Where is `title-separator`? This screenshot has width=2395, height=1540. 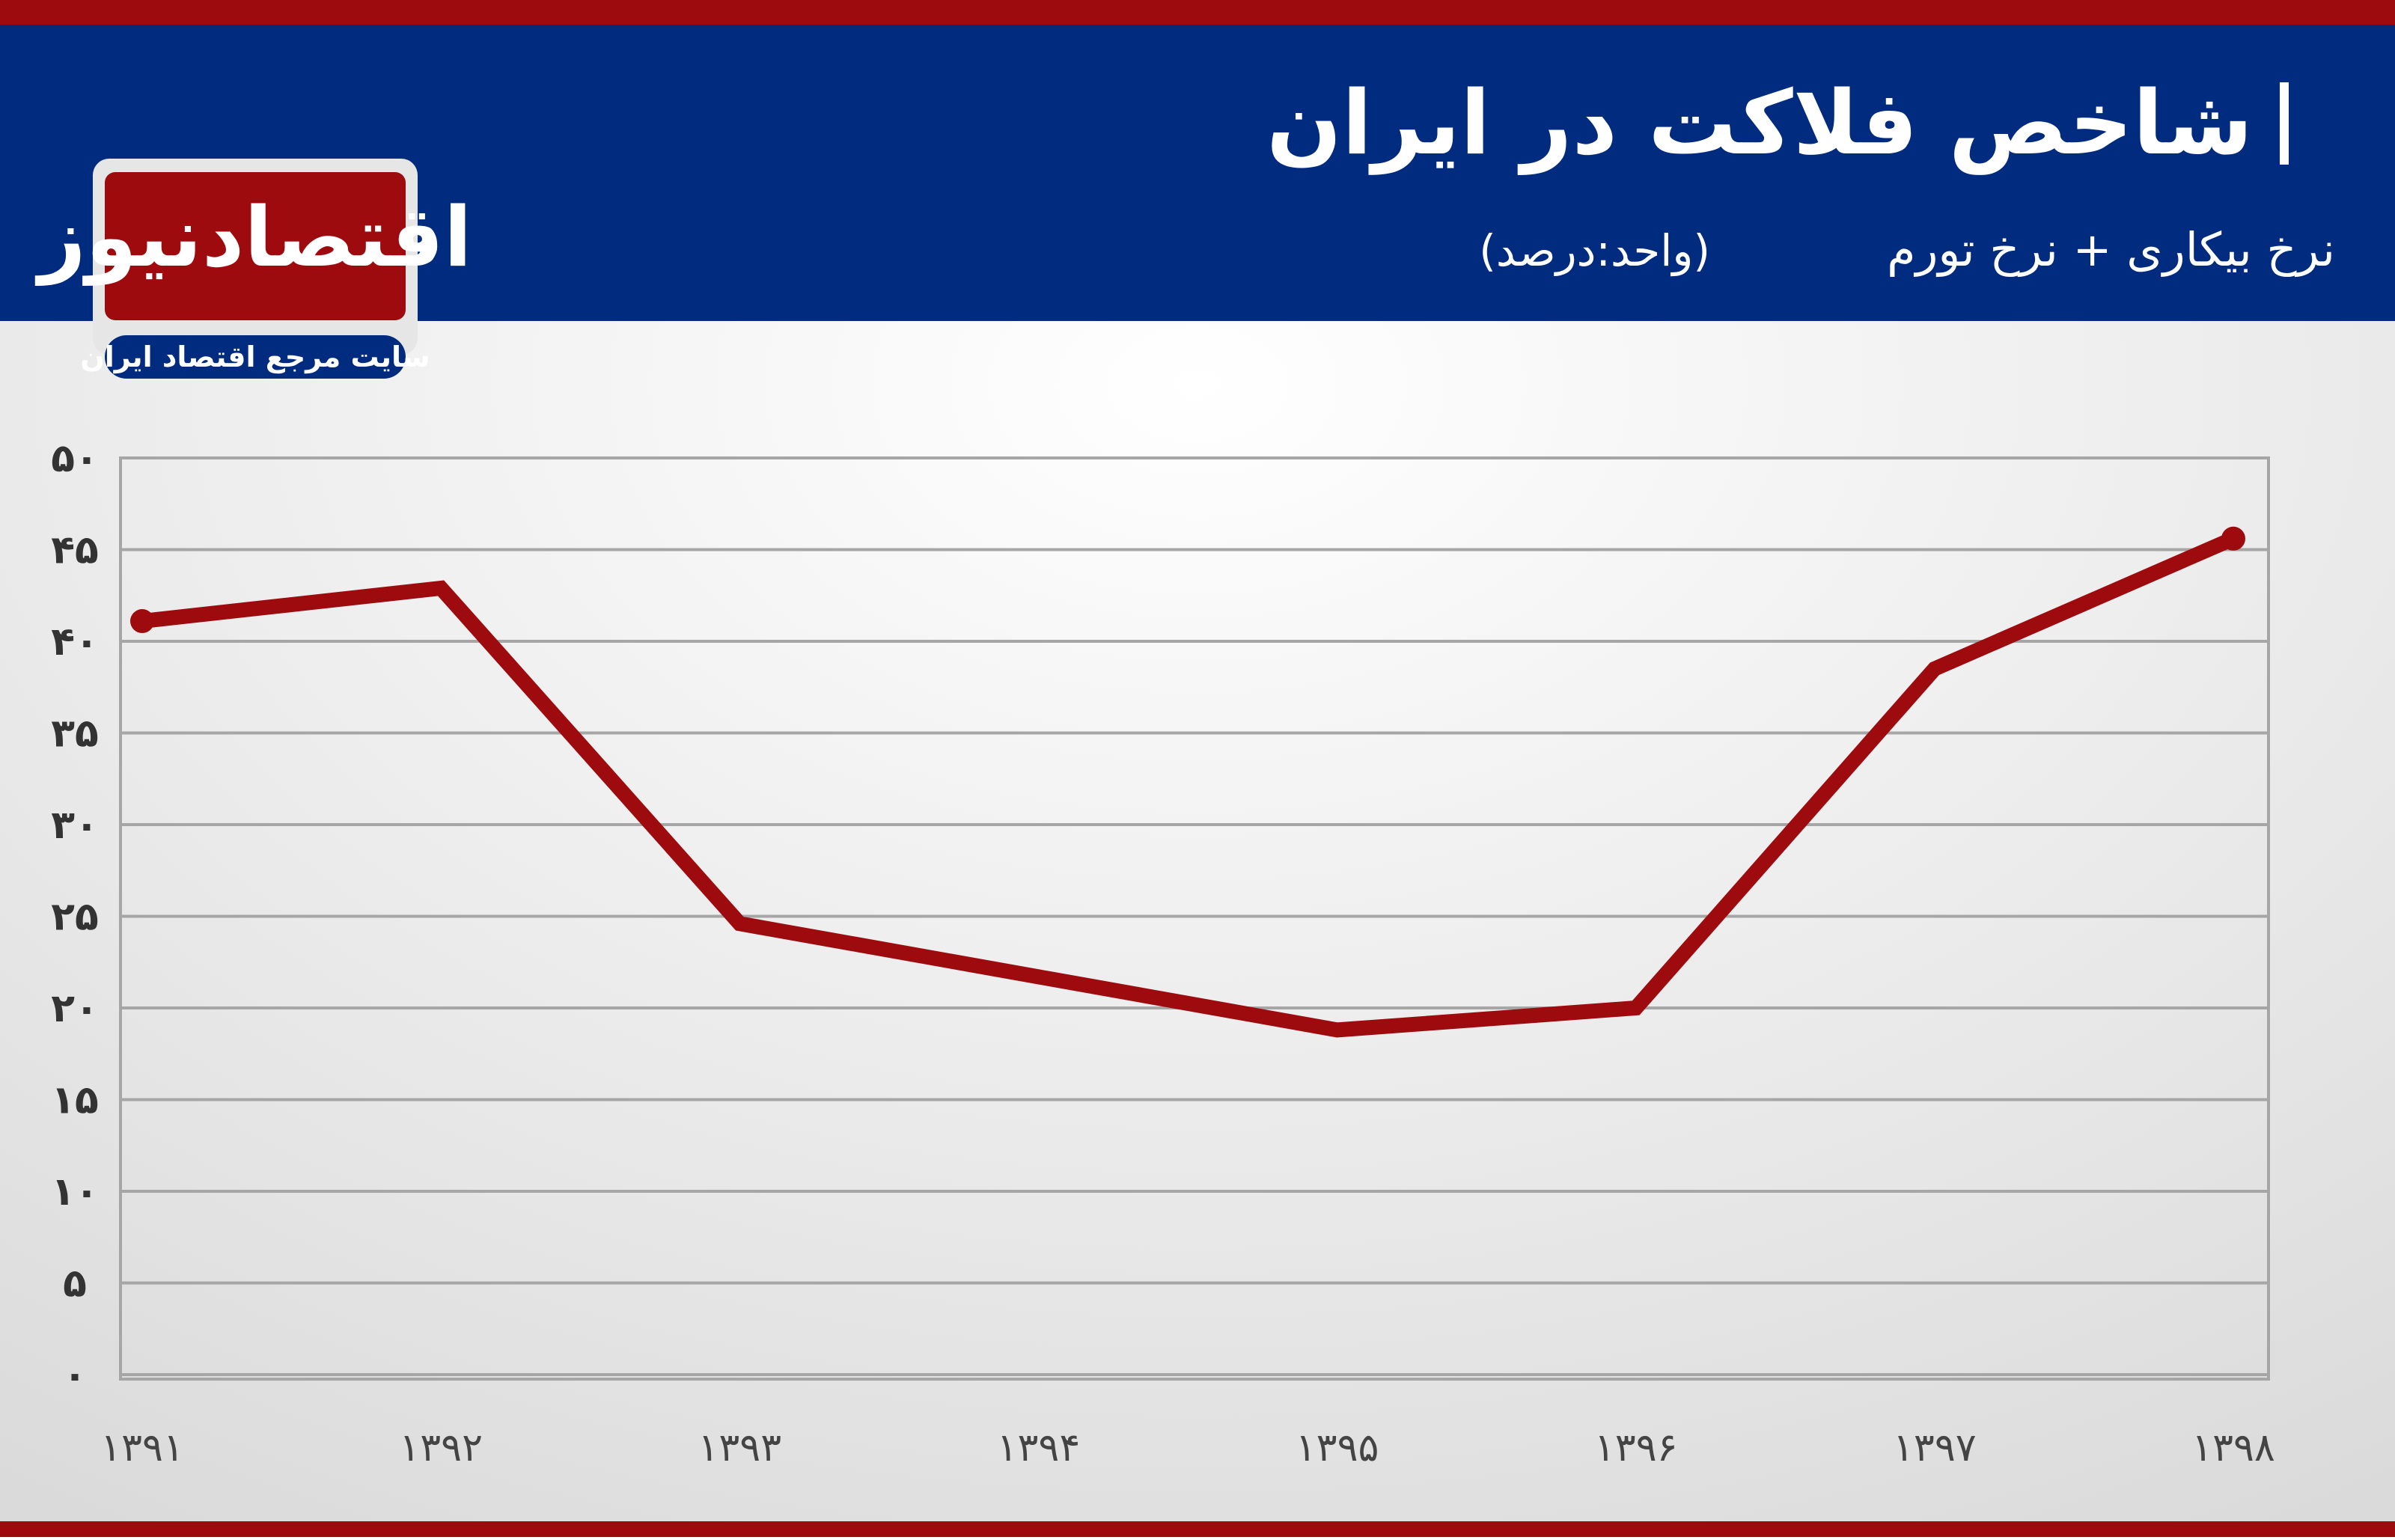 title-separator is located at coordinates (2284, 124).